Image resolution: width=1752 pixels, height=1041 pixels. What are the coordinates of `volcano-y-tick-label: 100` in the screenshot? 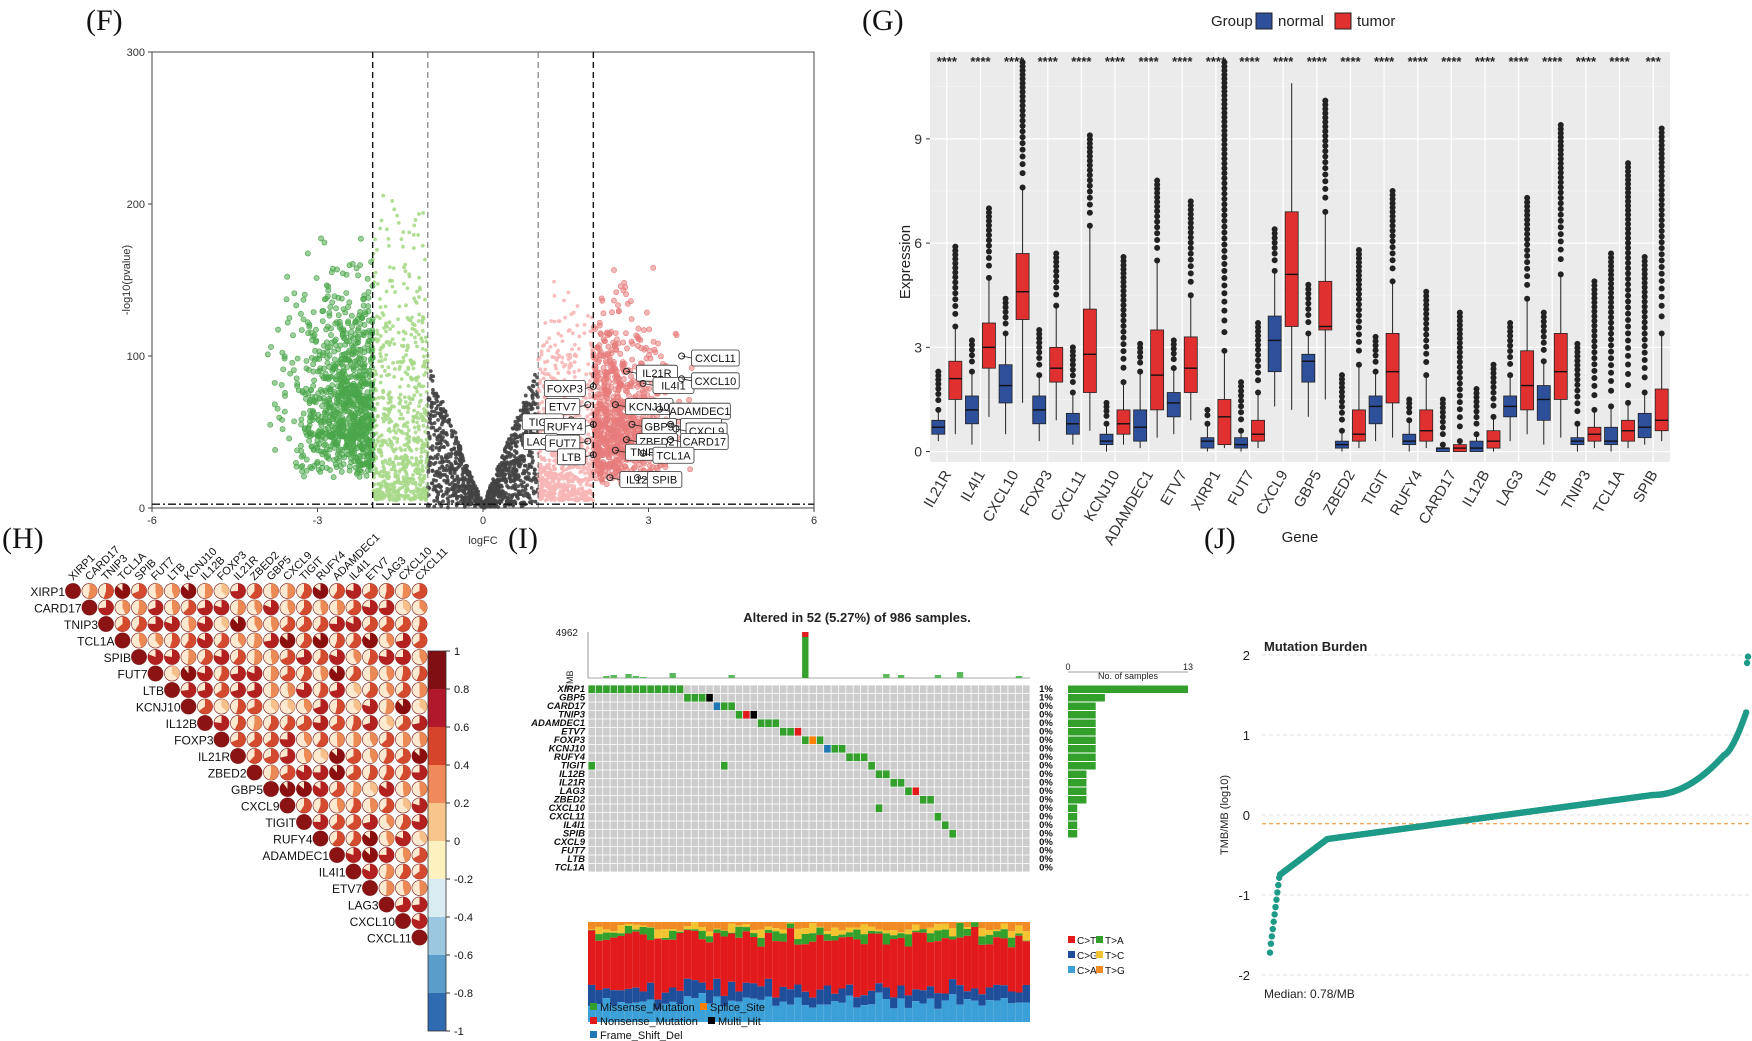 It's located at (136, 357).